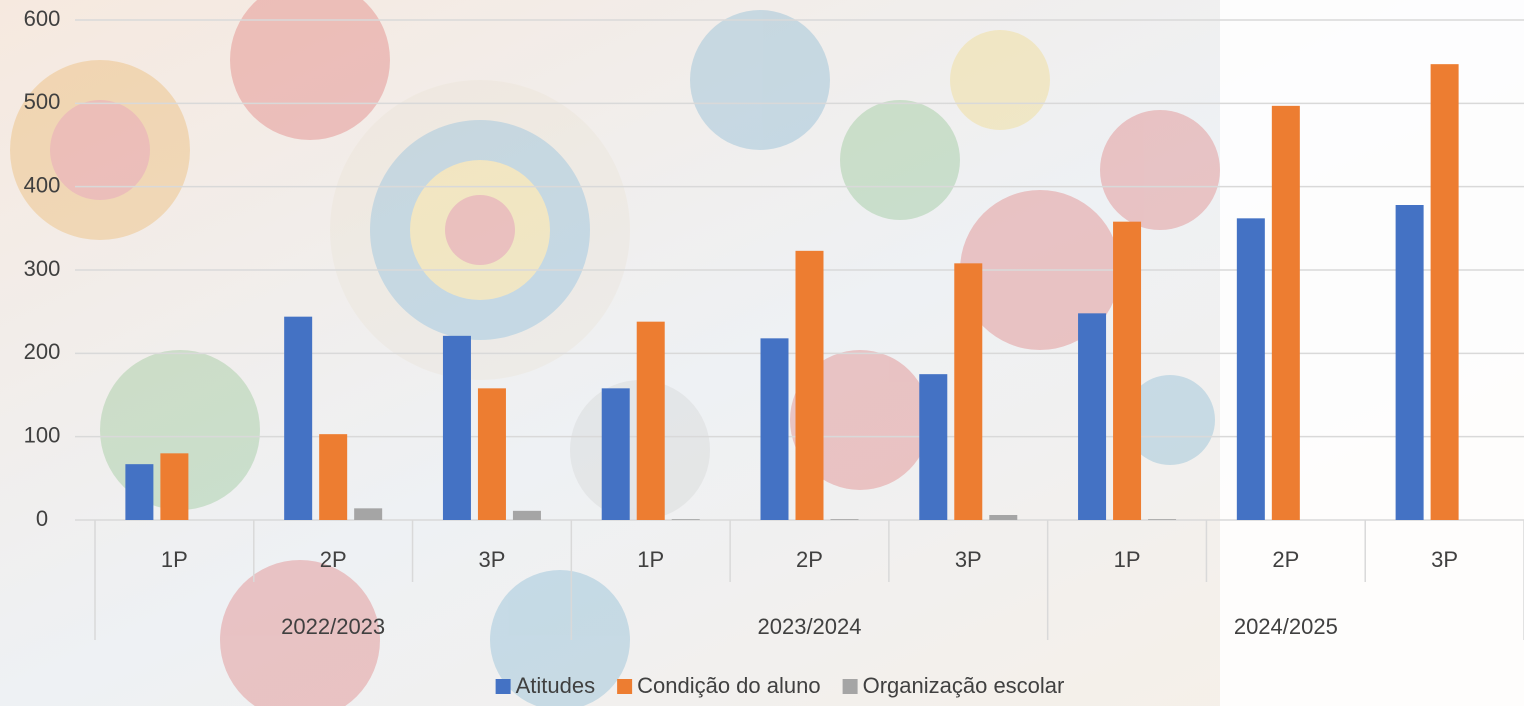  What do you see at coordinates (333, 626) in the screenshot?
I see `group-label: 2022/2023` at bounding box center [333, 626].